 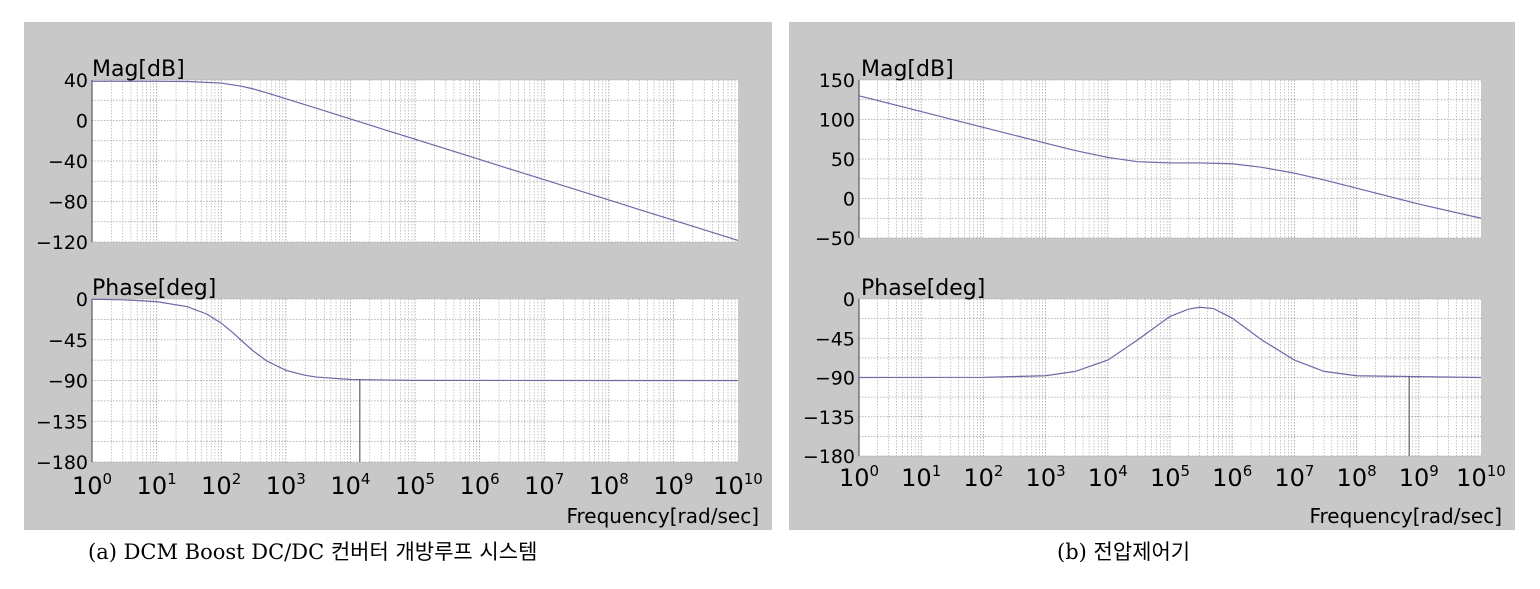 I want to click on xtick-exponent: 7, so click(x=1310, y=471).